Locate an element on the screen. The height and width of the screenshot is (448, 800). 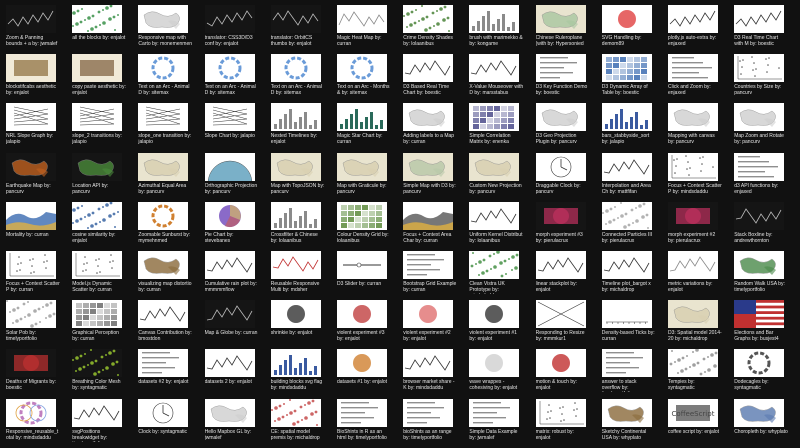
block-card: Clock by: syntagmatic is located at coordinates (163, 422).